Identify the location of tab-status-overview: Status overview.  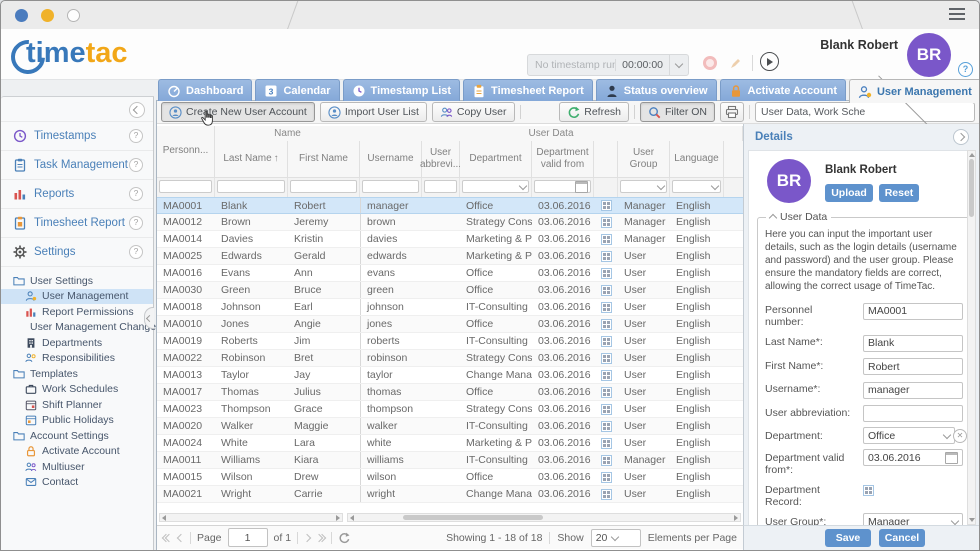
(656, 90).